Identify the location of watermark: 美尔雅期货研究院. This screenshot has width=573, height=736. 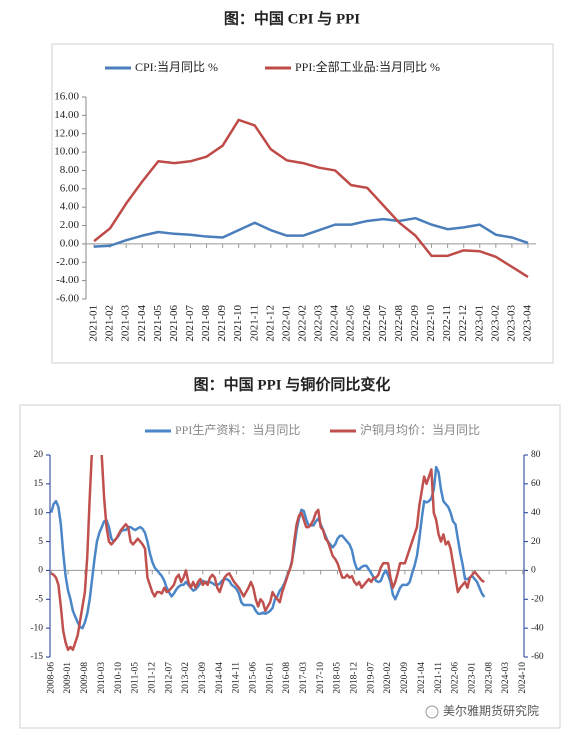
(491, 710).